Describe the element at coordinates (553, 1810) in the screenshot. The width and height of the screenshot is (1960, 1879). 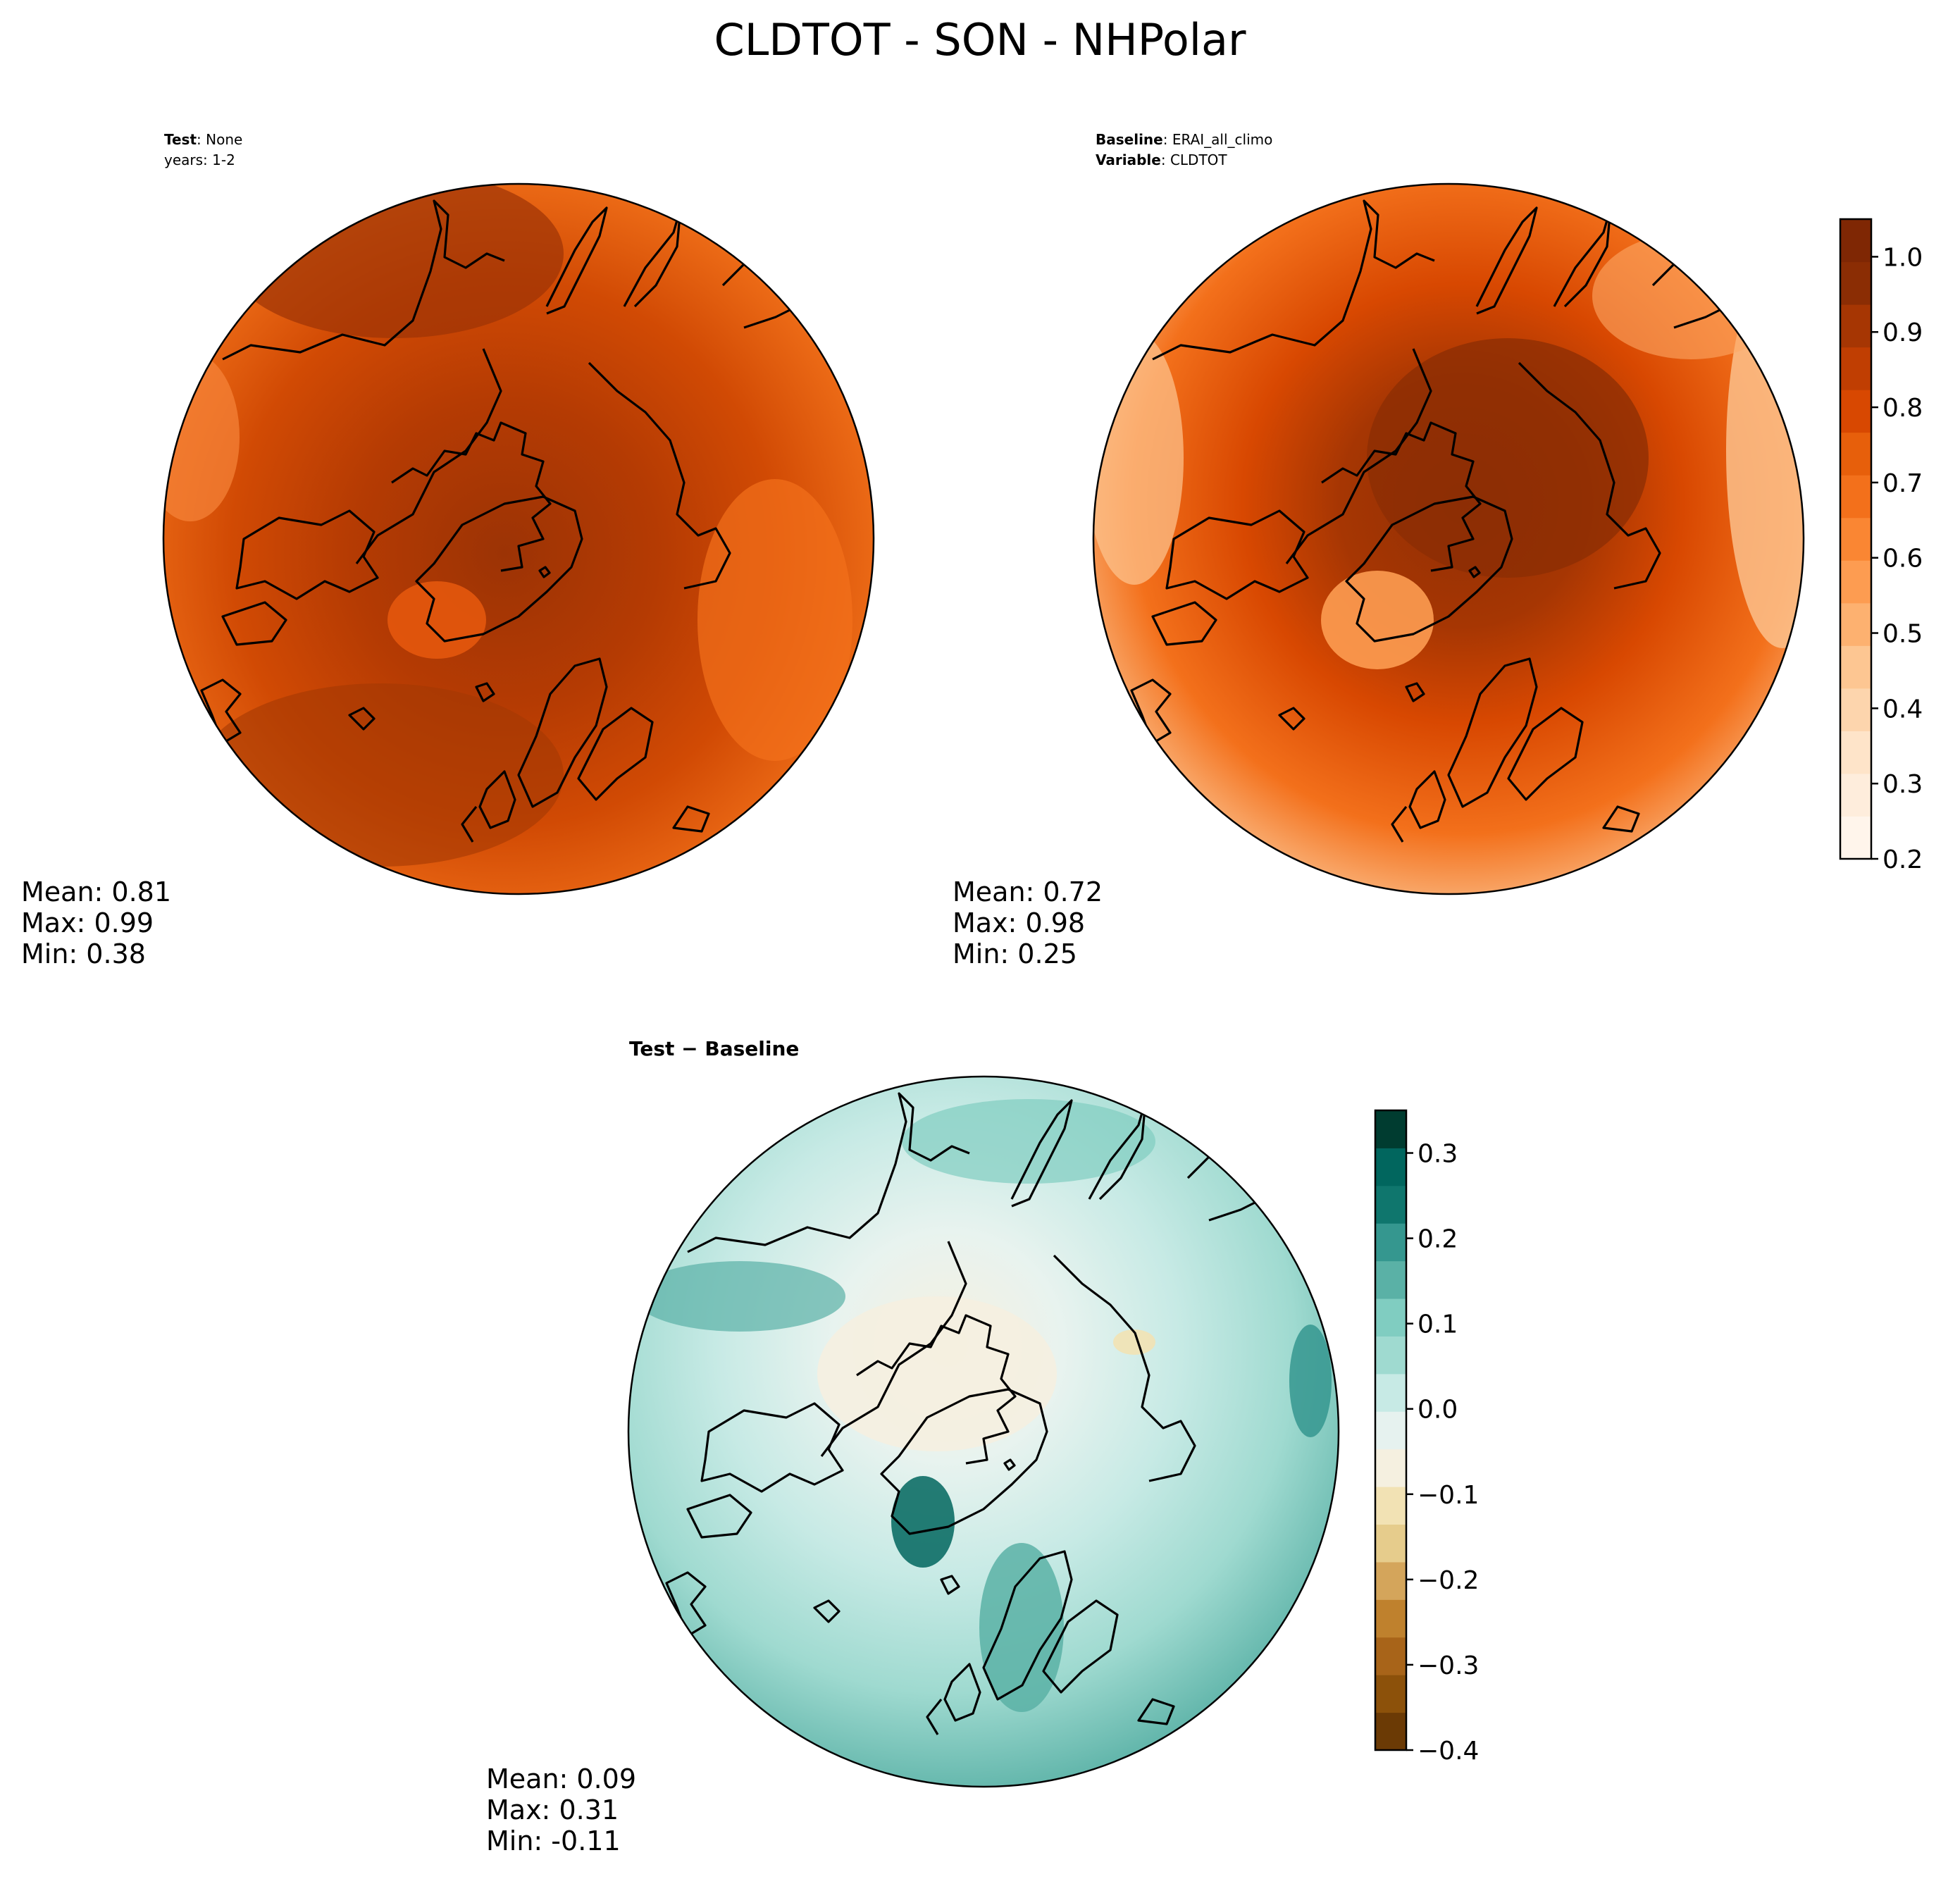
I see `diff-max: Max: 0.31` at that location.